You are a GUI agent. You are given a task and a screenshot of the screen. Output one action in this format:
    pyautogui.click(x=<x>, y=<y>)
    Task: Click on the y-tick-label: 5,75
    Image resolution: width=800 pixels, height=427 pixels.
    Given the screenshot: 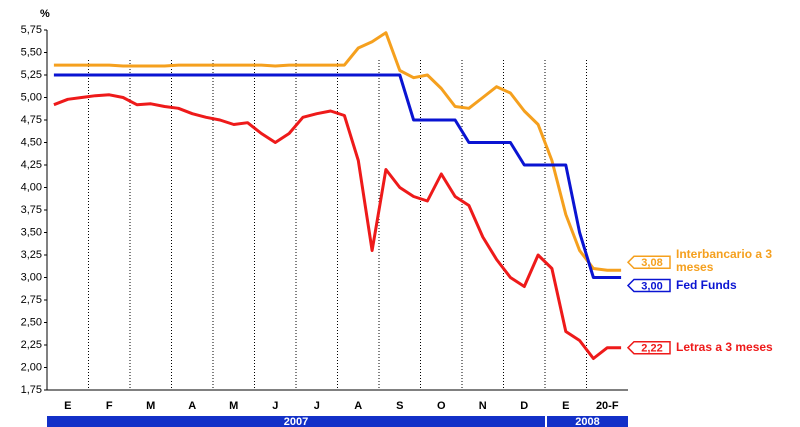 What is the action you would take?
    pyautogui.click(x=31, y=30)
    